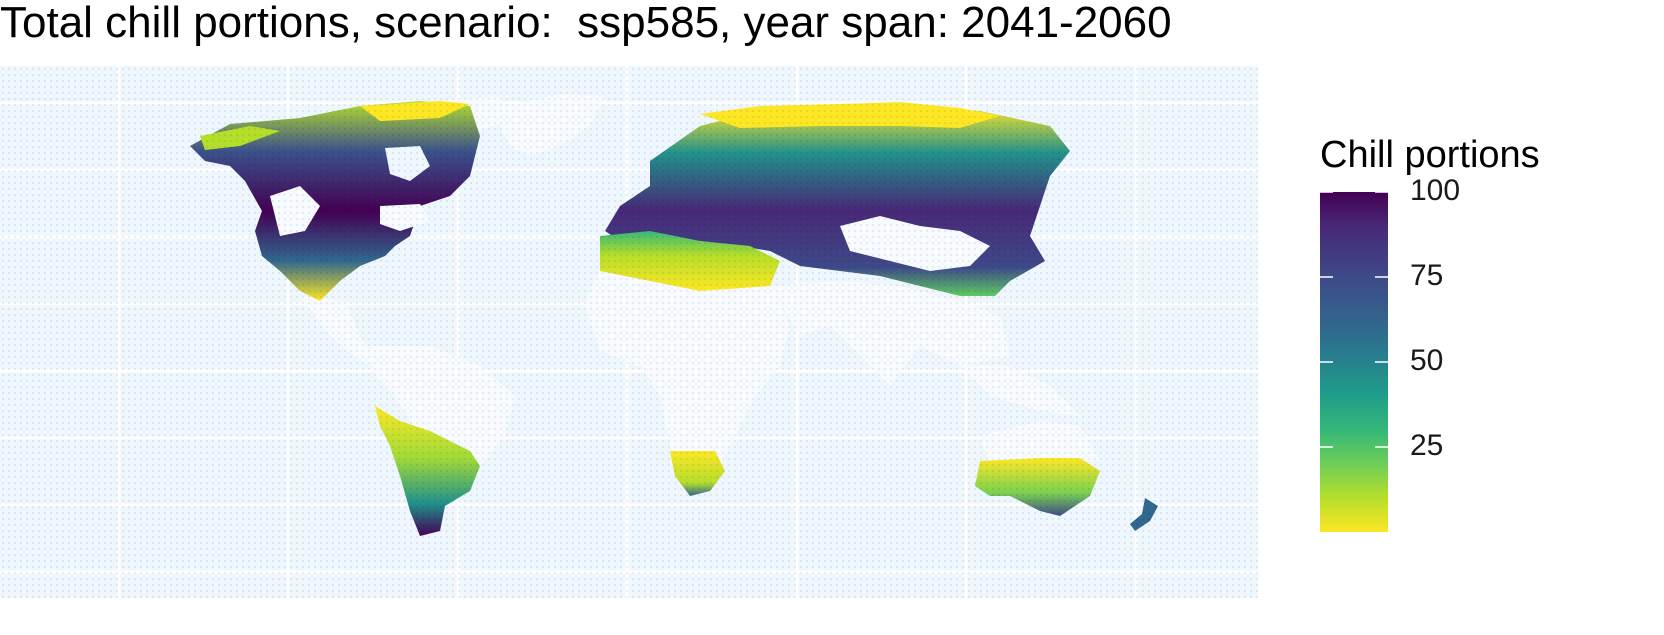 This screenshot has height=635, width=1664. What do you see at coordinates (1430, 155) in the screenshot?
I see `legend-title: Chill portions` at bounding box center [1430, 155].